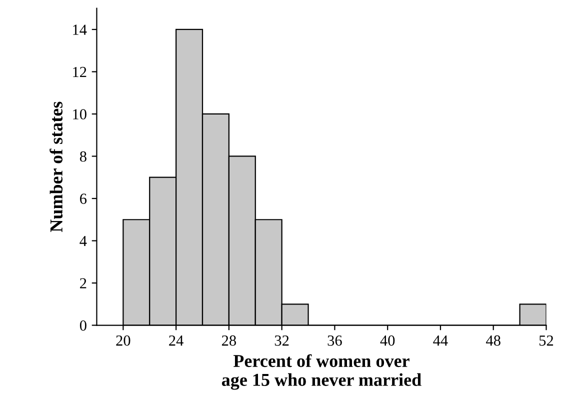  I want to click on y-tick-label: 4, so click(83, 241).